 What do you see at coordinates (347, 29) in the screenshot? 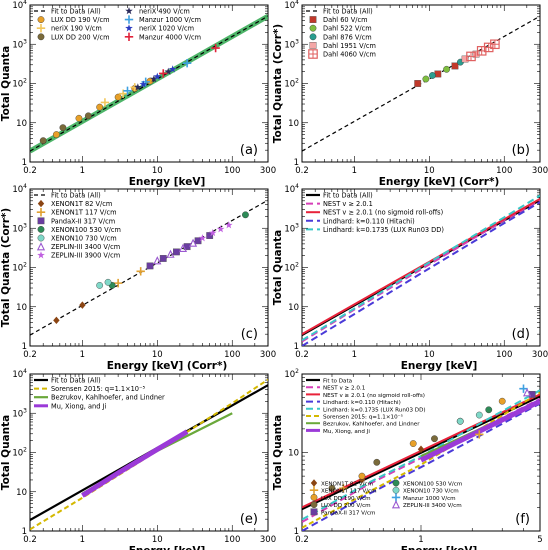
I see `legend-label: Dahl 522 V/cm` at bounding box center [347, 29].